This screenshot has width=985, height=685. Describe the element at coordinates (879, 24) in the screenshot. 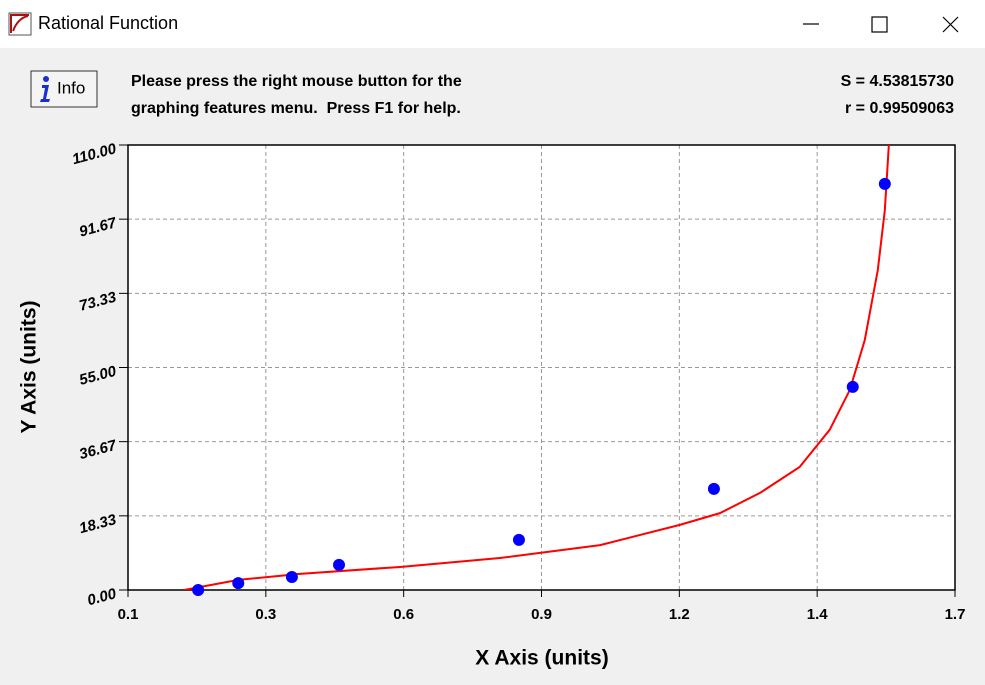

I see `maximize-button` at that location.